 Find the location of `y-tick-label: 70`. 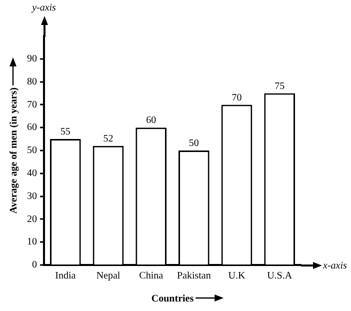

y-tick-label: 70 is located at coordinates (32, 104).